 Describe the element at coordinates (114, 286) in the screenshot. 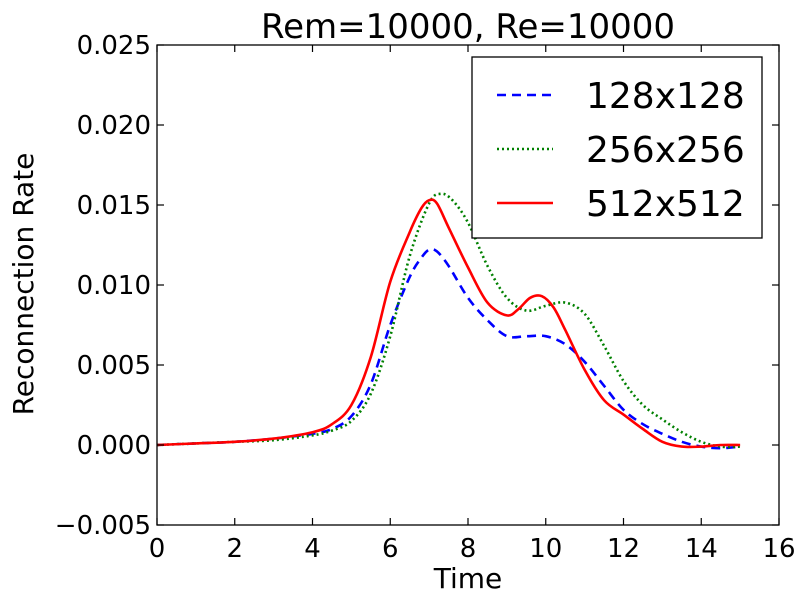

I see `y-tick-label: 0.010` at that location.